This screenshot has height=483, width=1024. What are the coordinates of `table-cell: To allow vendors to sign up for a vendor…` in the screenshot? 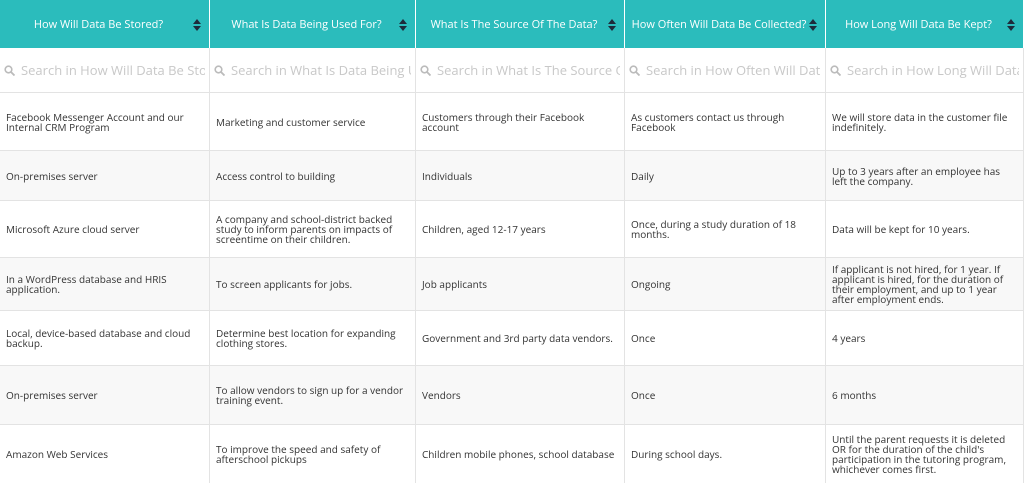 It's located at (313, 395).